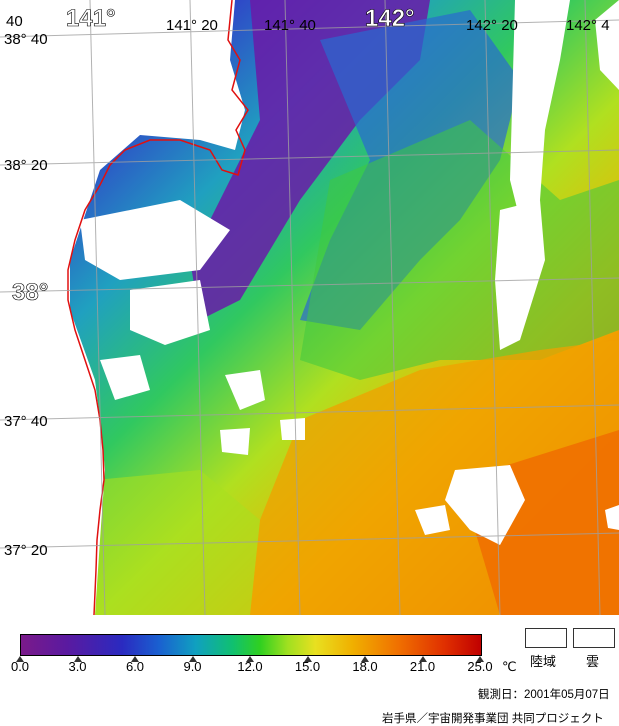 The image size is (619, 726). I want to click on colorbar-tick-label: 15.0, so click(307, 666).